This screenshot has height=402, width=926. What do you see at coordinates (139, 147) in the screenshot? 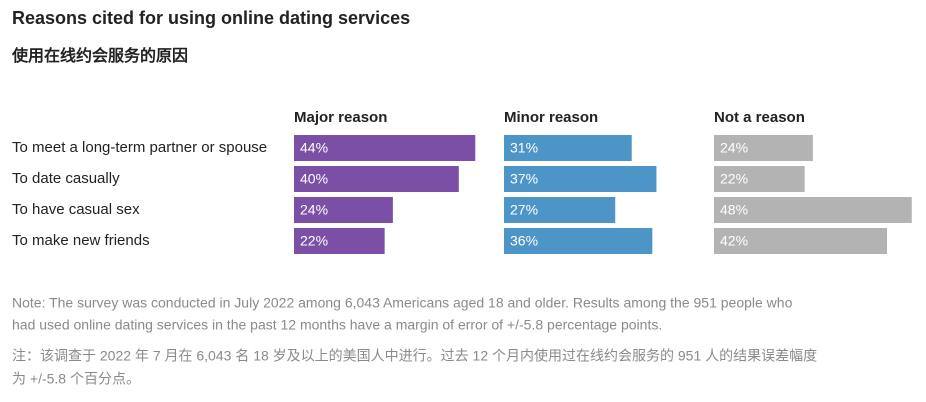
I see `category-label: To meet a long-term partner or spouse` at bounding box center [139, 147].